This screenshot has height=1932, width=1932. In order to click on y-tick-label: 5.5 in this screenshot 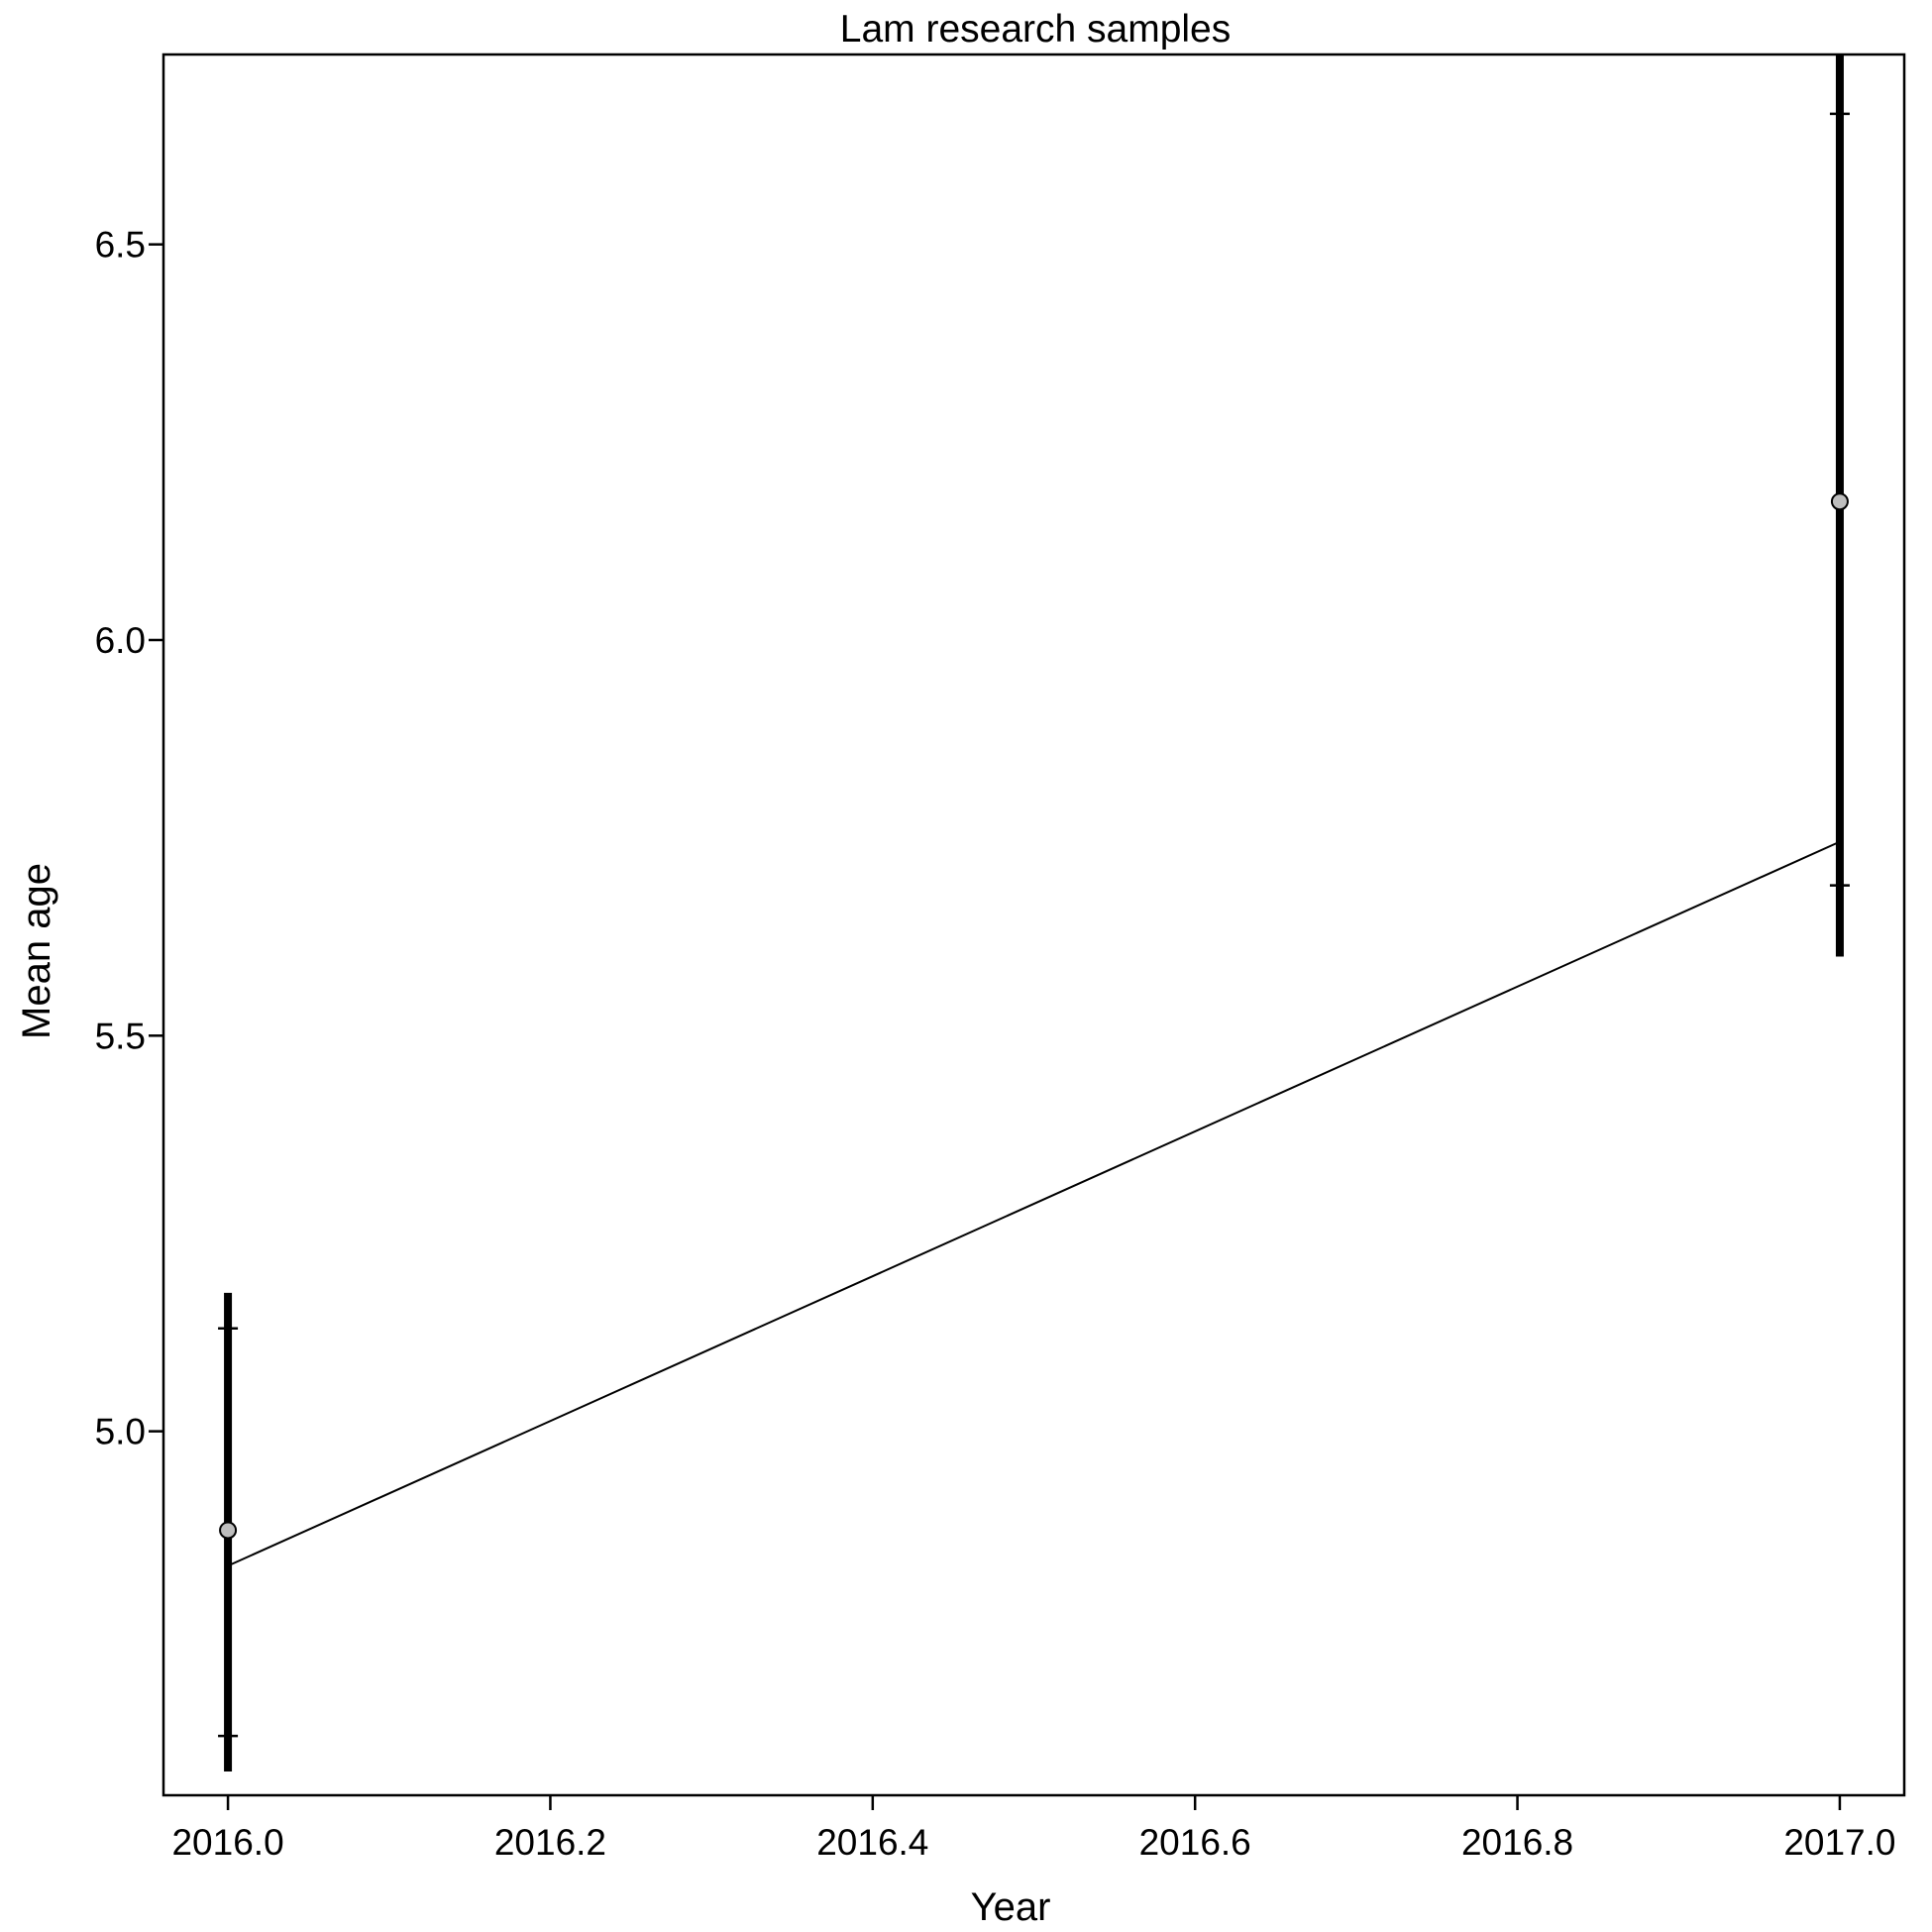, I will do `click(121, 1036)`.